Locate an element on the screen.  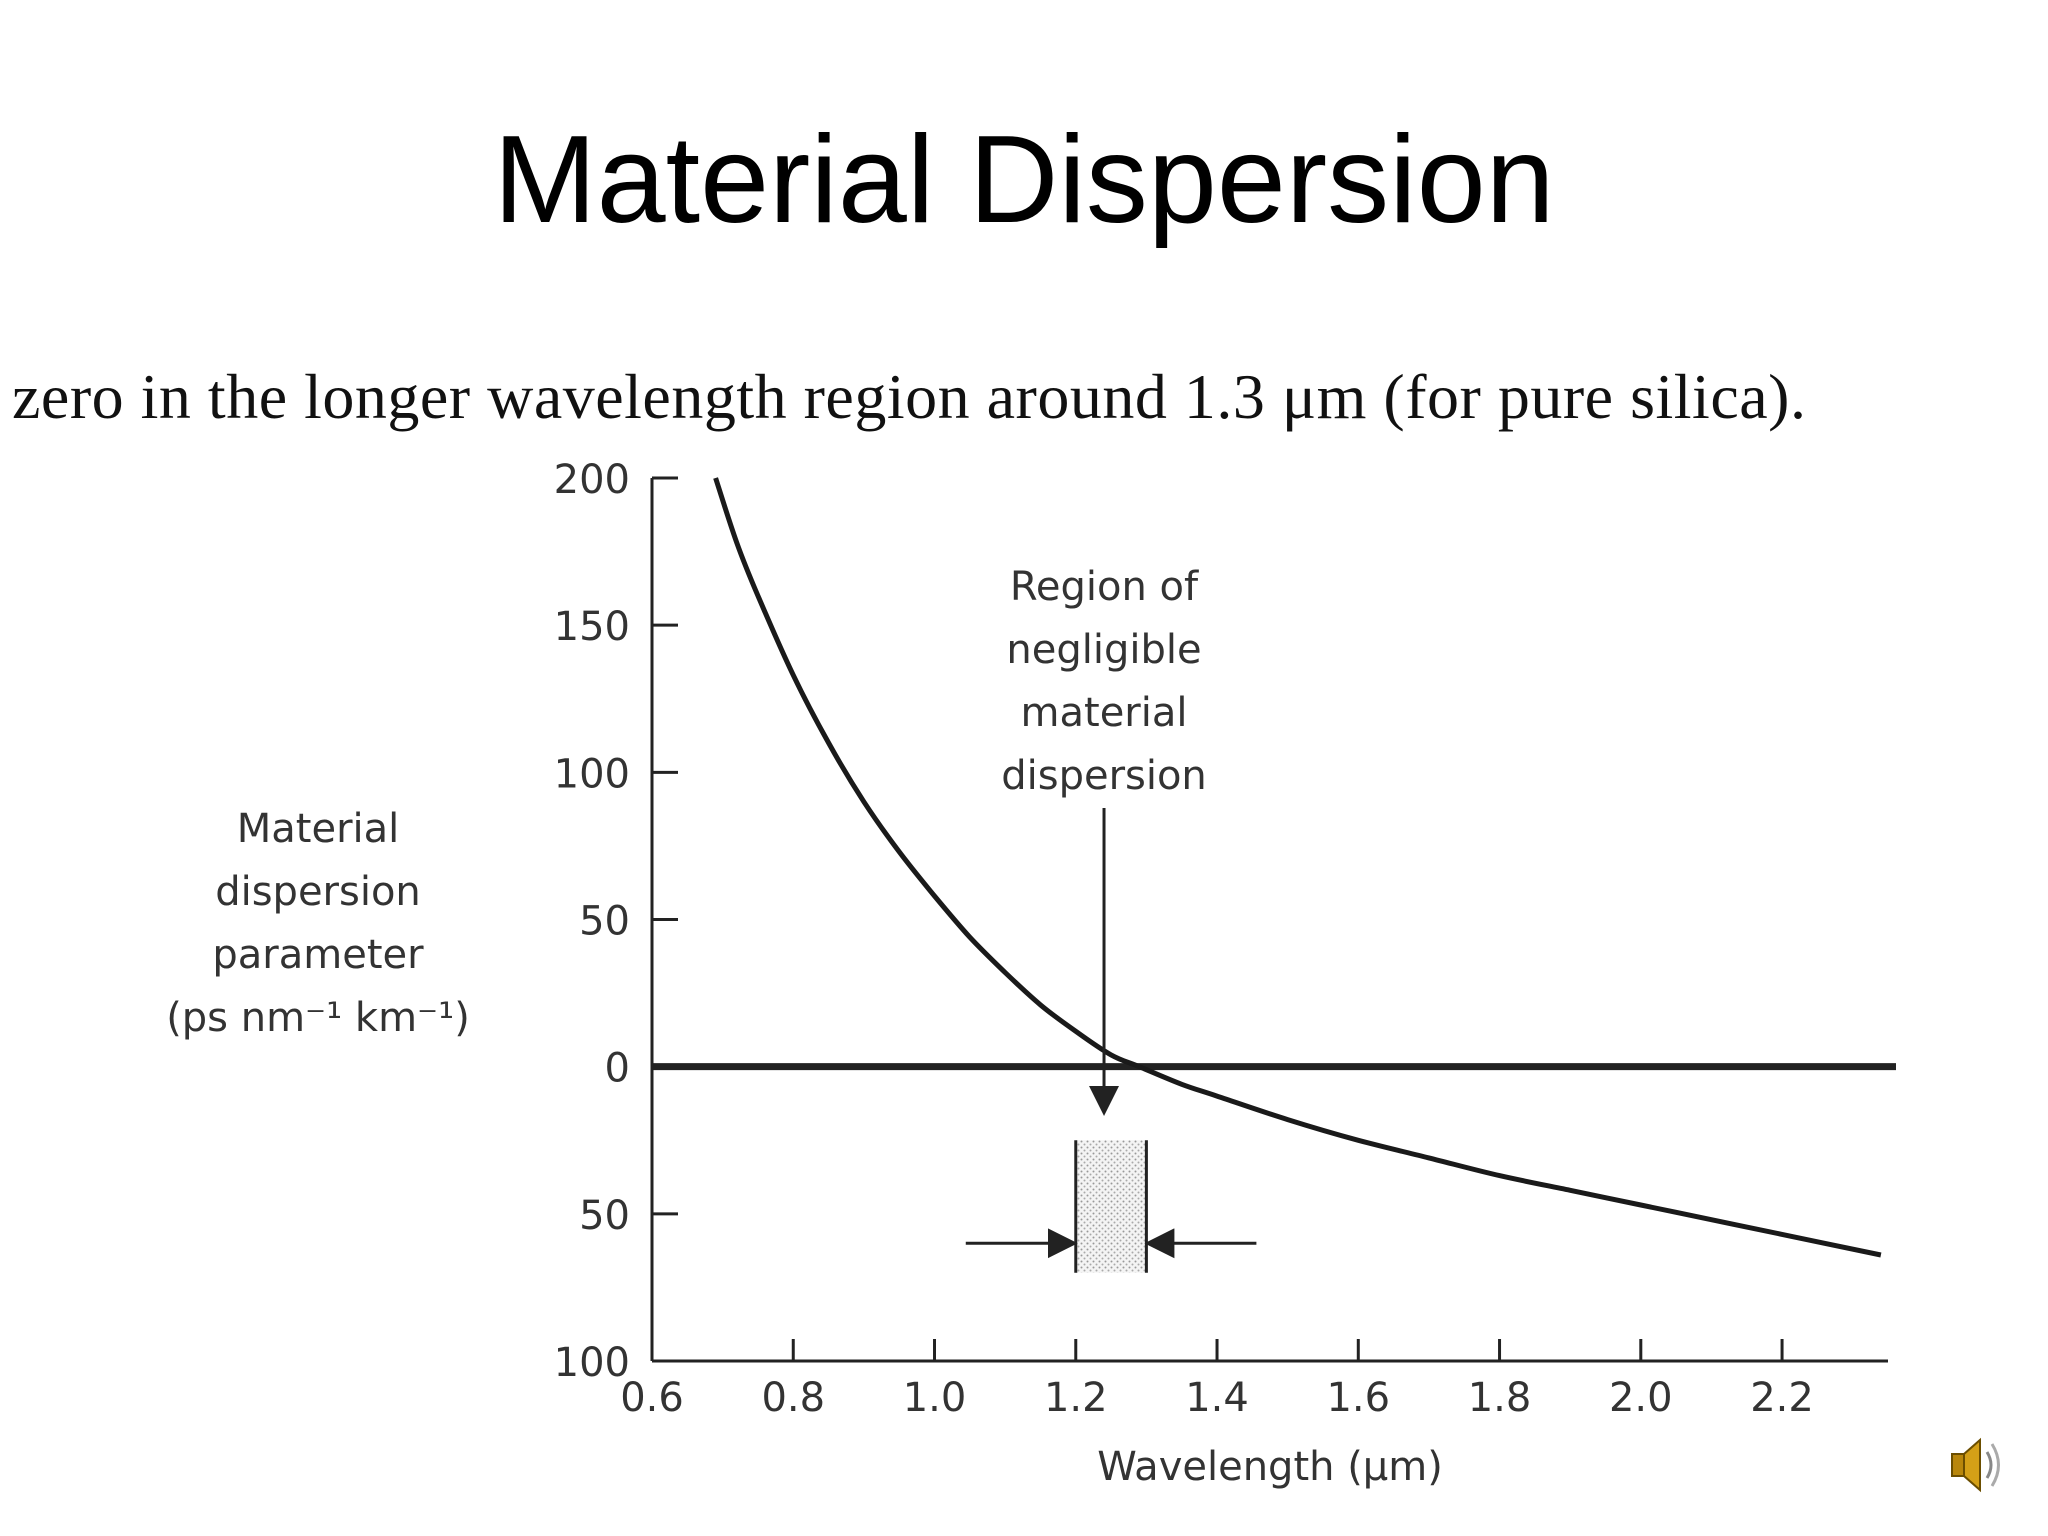
annotation-label: Region of negligible material dispersion is located at coordinates (1104, 681).